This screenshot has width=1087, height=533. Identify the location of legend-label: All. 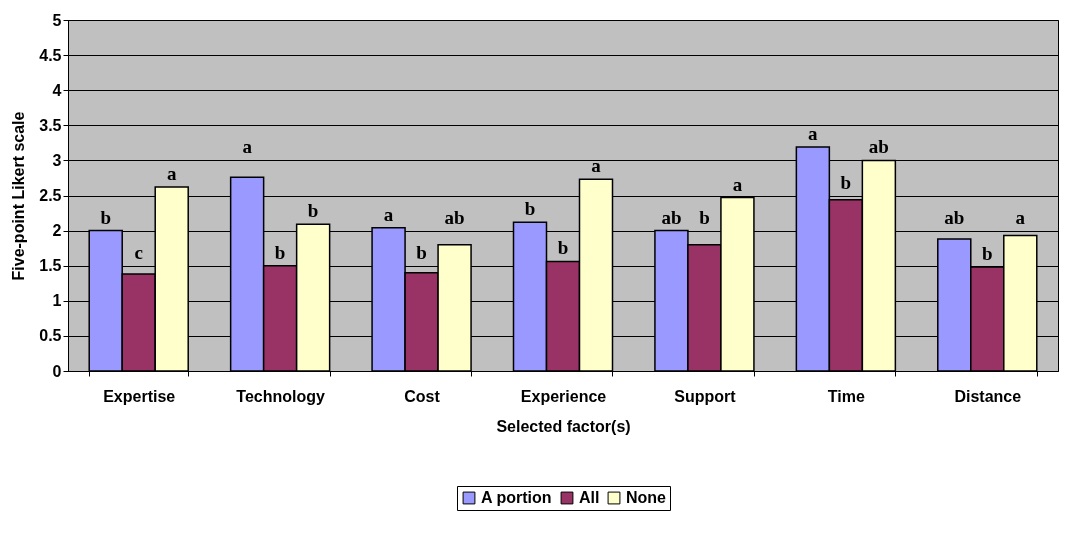
(589, 497).